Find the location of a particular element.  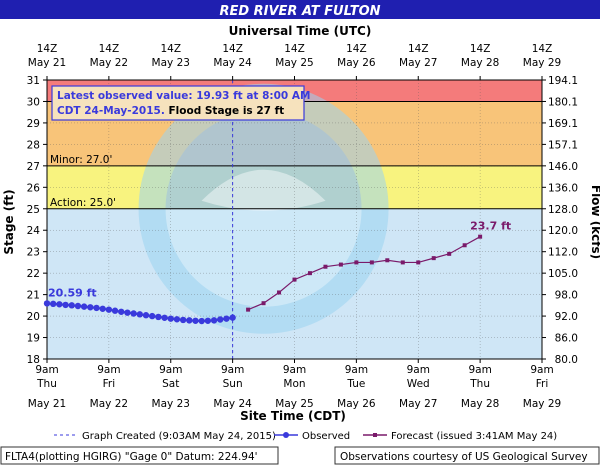

footer-right-box is located at coordinates (467, 455).